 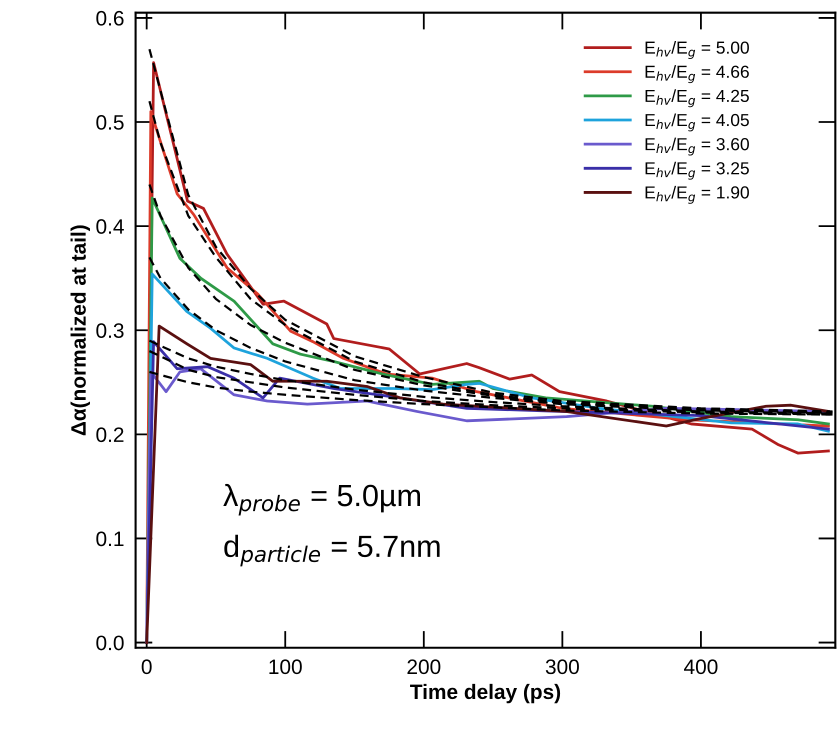 I want to click on legend-label: E$_{hv}$/E$_{g}$ = 4.25, so click(x=697, y=98).